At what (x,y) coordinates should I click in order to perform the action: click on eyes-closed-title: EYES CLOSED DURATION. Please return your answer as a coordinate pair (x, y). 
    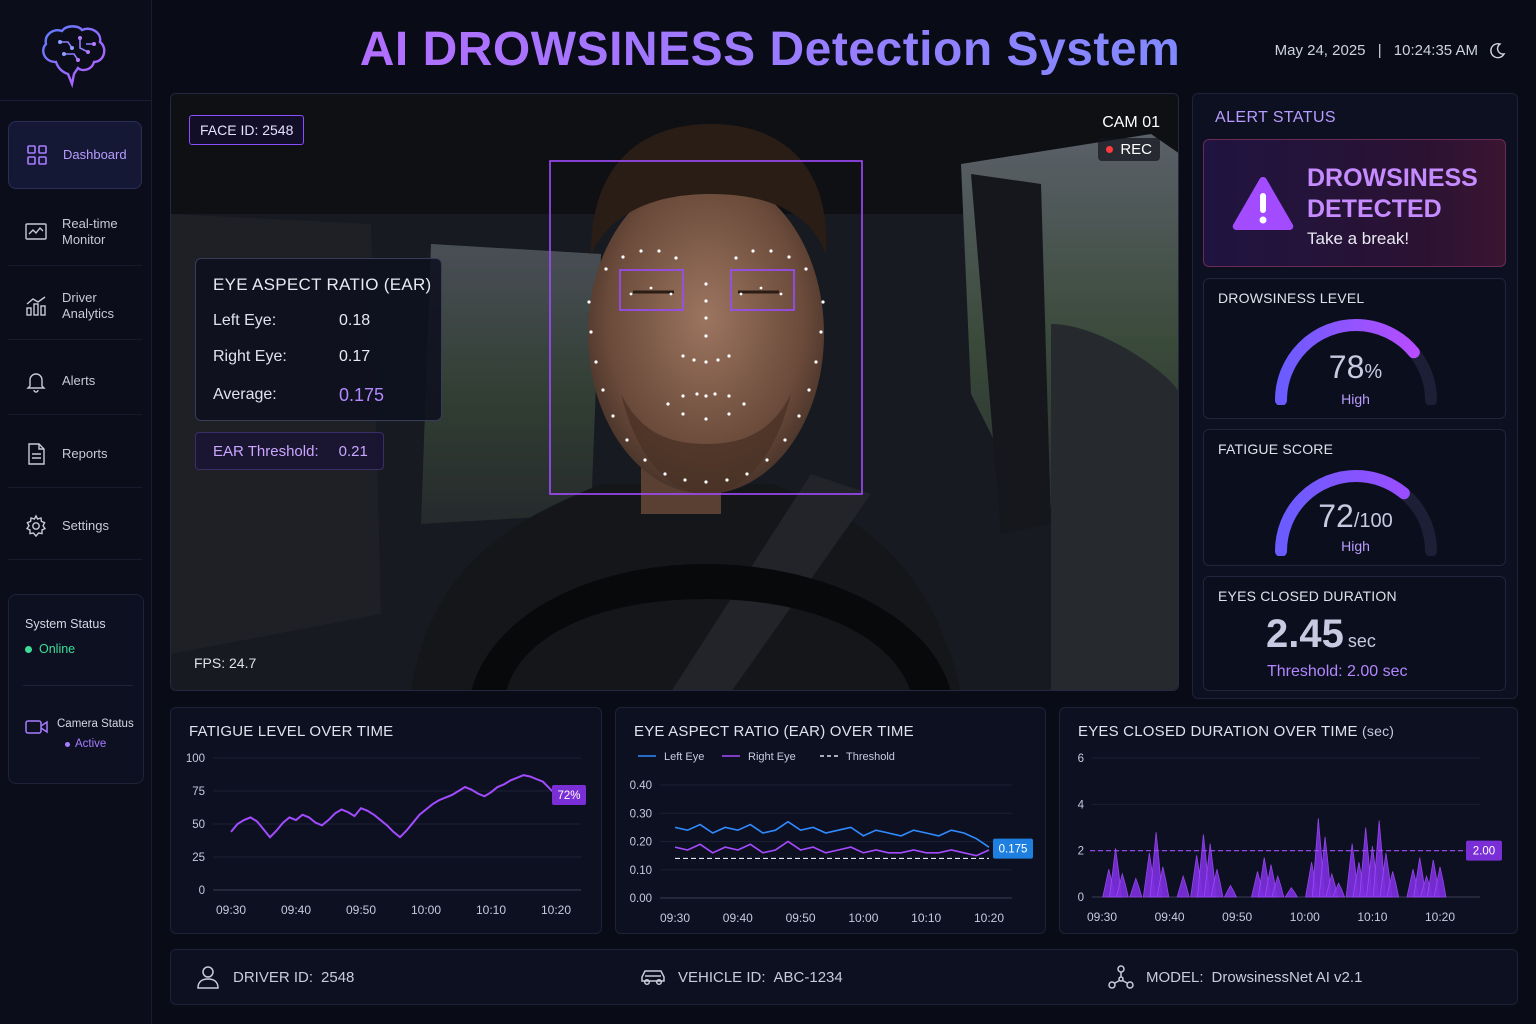
    Looking at the image, I should click on (1307, 596).